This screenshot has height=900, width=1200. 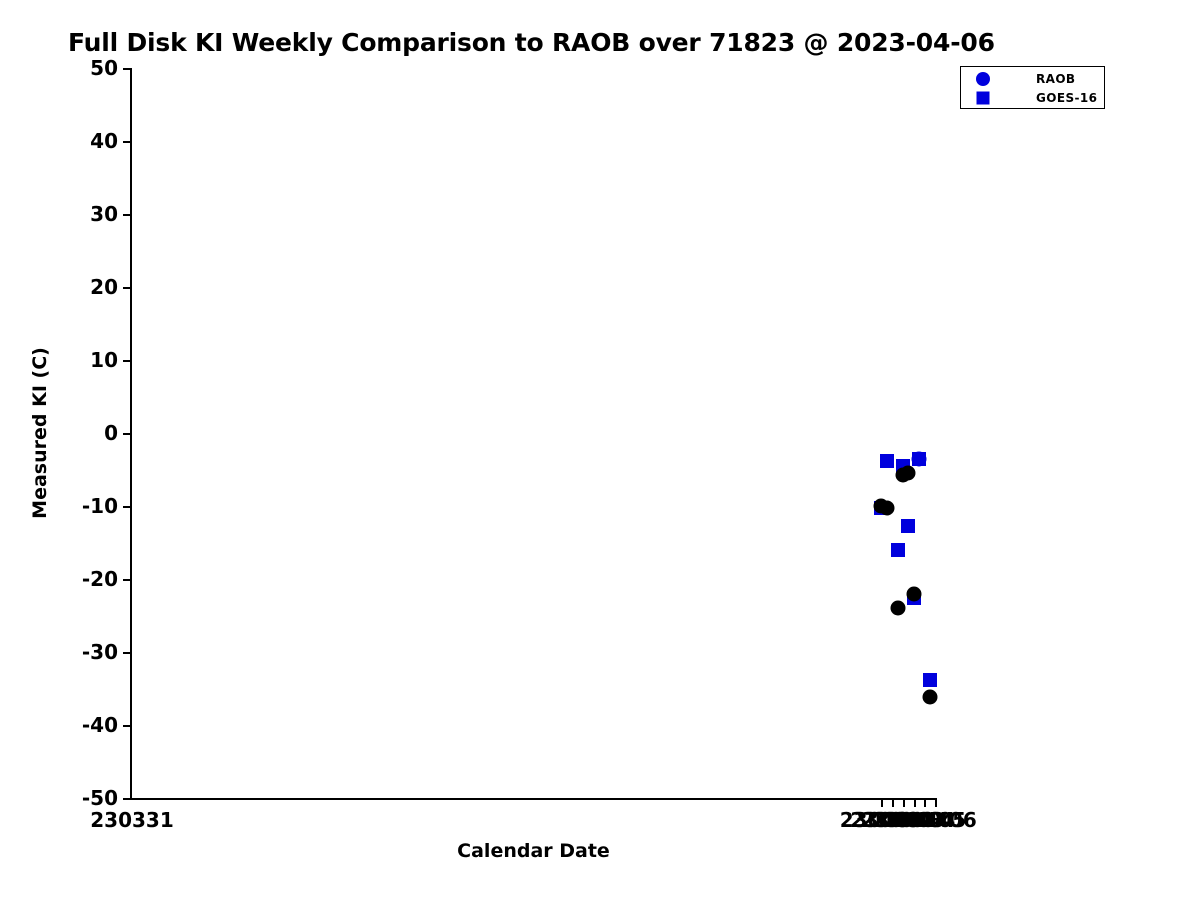 What do you see at coordinates (903, 820) in the screenshot?
I see `x-axis-tick-label: 230403` at bounding box center [903, 820].